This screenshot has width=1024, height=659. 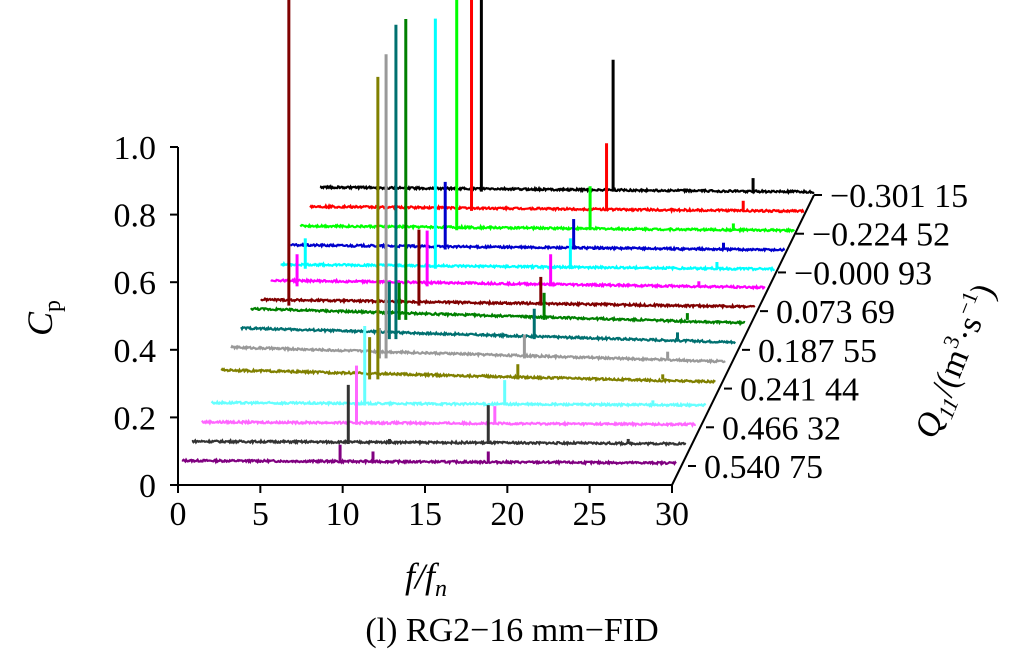 I want to click on series-3-baseline, so click(x=449, y=423).